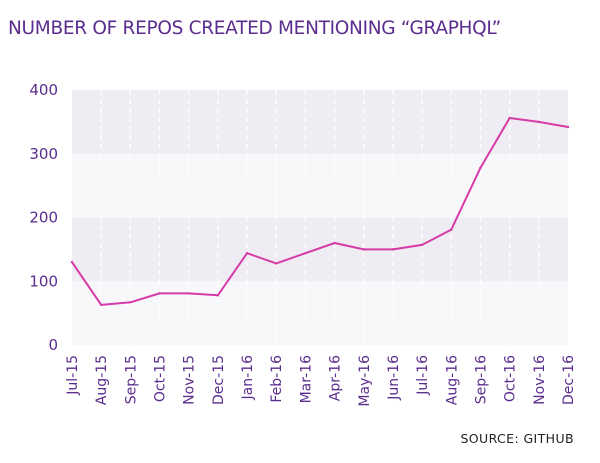 This screenshot has width=600, height=463. Describe the element at coordinates (73, 375) in the screenshot. I see `x-tick-label: Jul-15` at that location.